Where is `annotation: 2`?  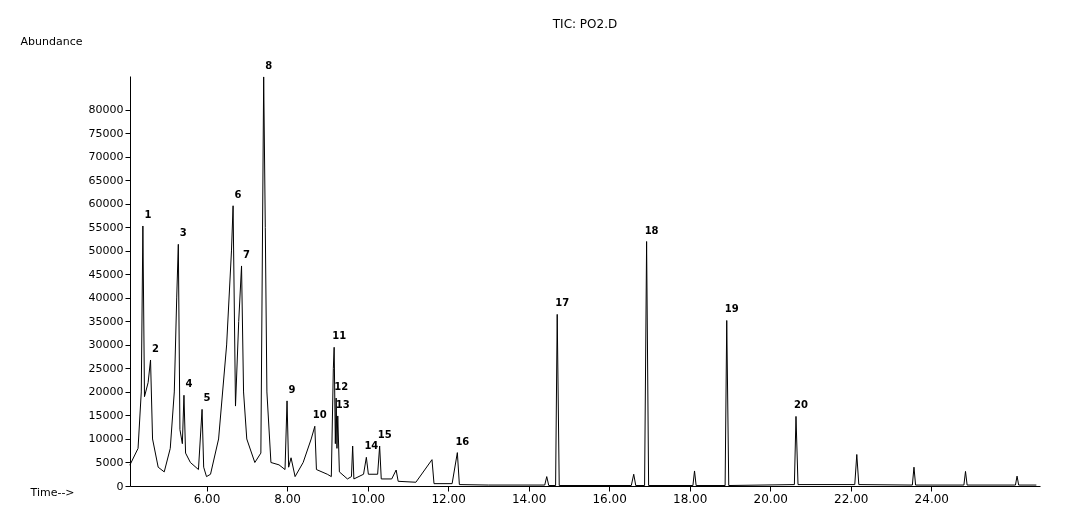
annotation: 2 is located at coordinates (156, 348).